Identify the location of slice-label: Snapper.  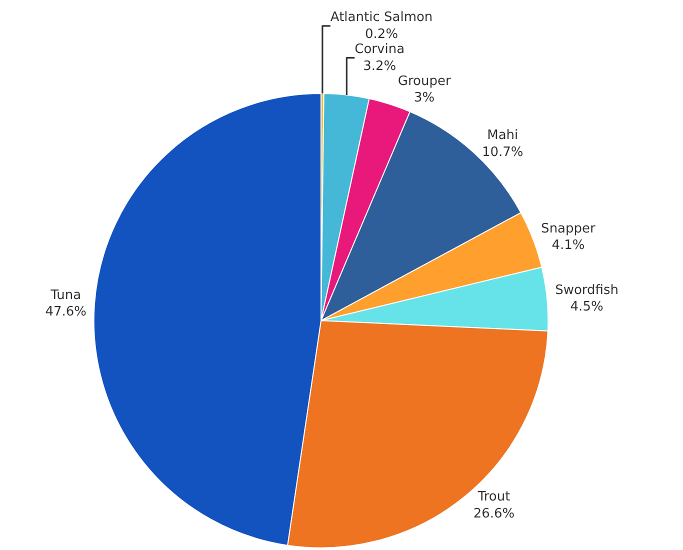
(568, 228).